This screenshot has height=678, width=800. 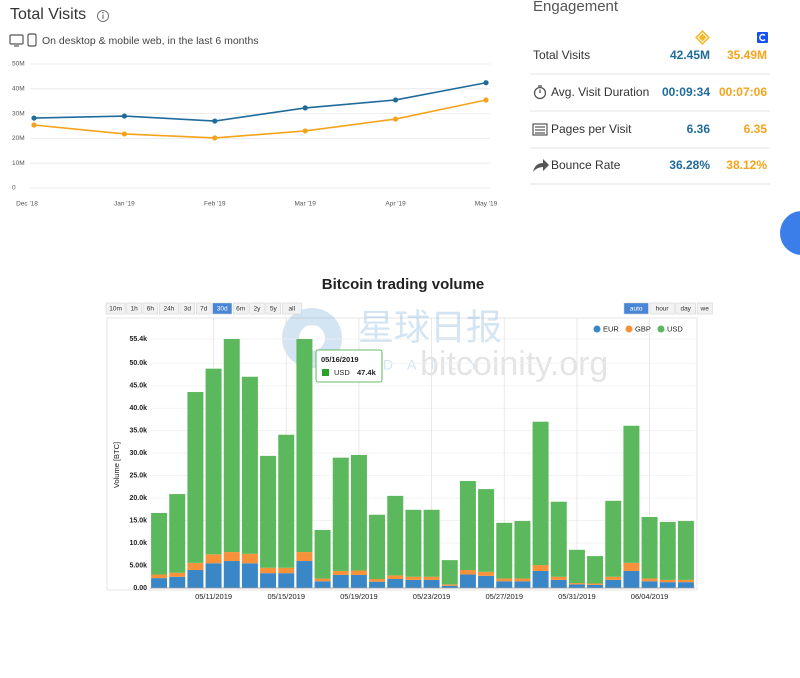 I want to click on y-tick-label: 20M, so click(x=18, y=138).